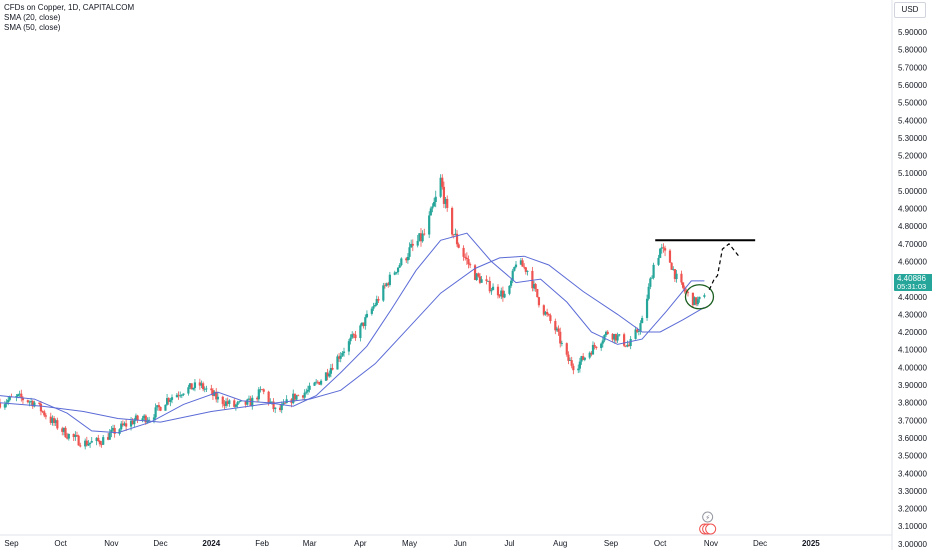  What do you see at coordinates (32, 17) in the screenshot?
I see `legend-sma20: SMA (20, close)` at bounding box center [32, 17].